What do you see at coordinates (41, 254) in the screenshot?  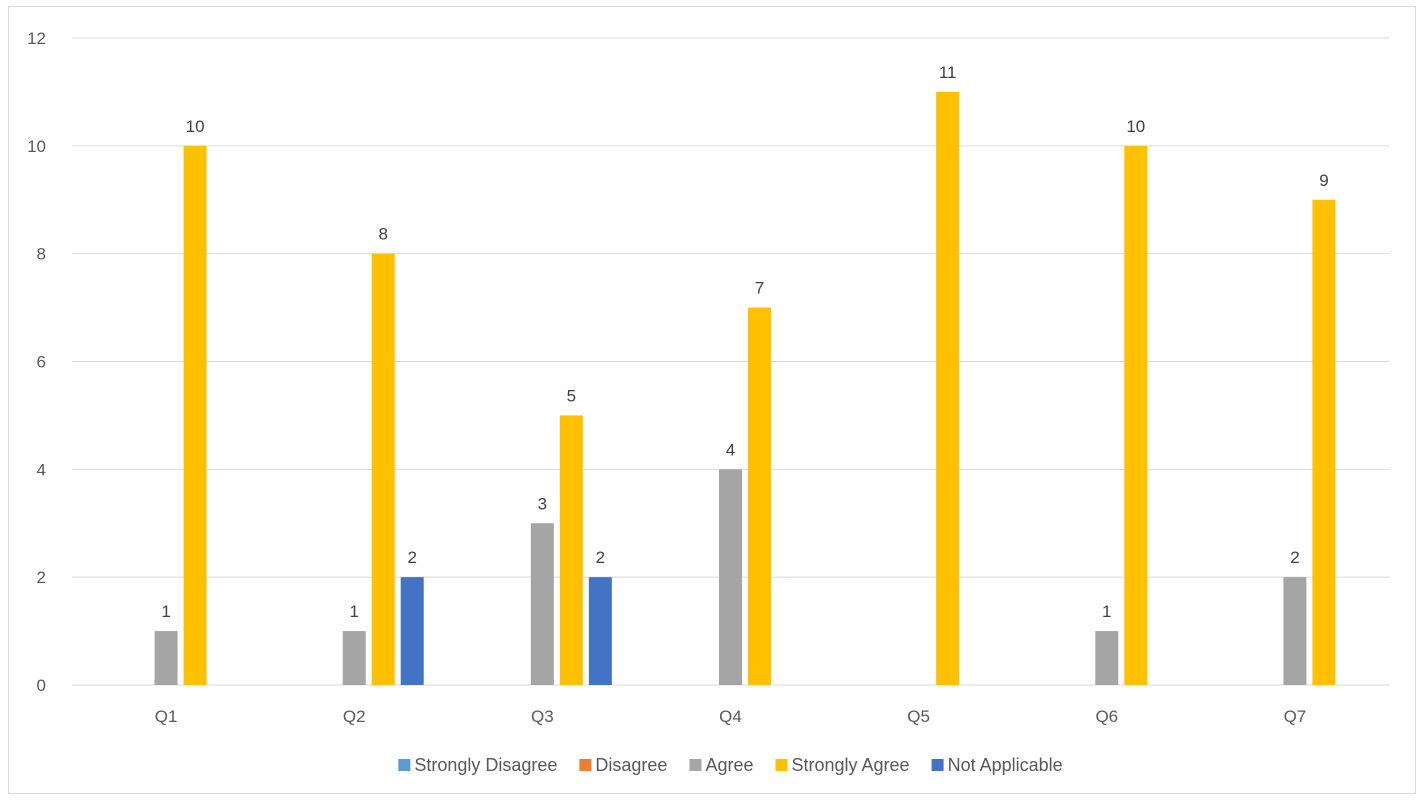 I see `y-tick-label: 8` at bounding box center [41, 254].